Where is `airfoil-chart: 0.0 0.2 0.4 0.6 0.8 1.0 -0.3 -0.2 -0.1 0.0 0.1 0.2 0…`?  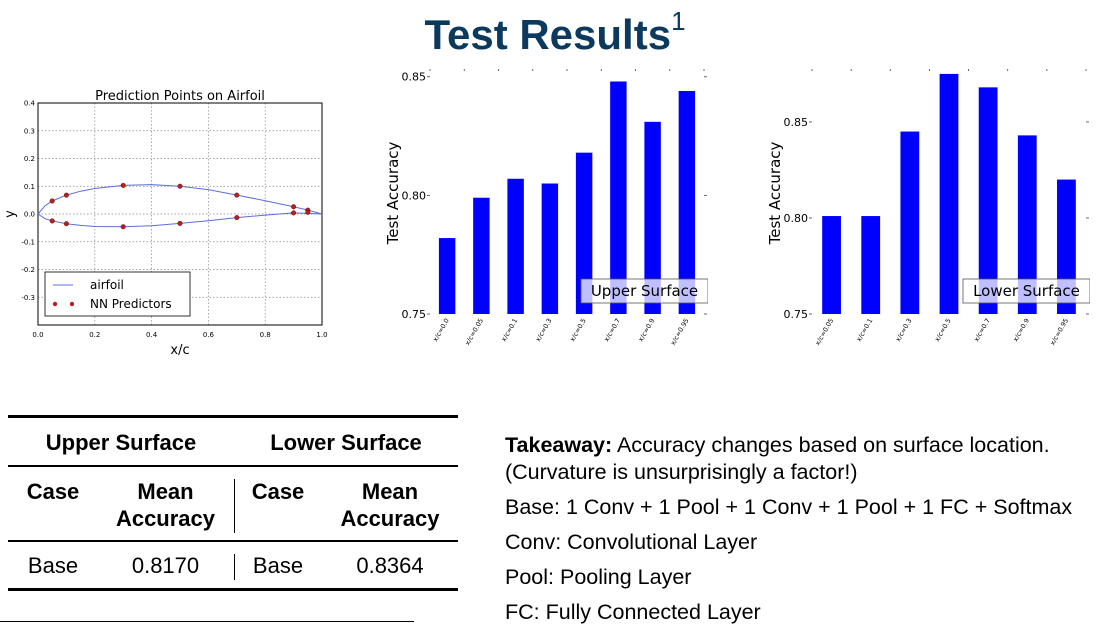 airfoil-chart: 0.0 0.2 0.4 0.6 0.8 1.0 -0.3 -0.2 -0.1 0.0 0.1 0.2 0… is located at coordinates (165, 222).